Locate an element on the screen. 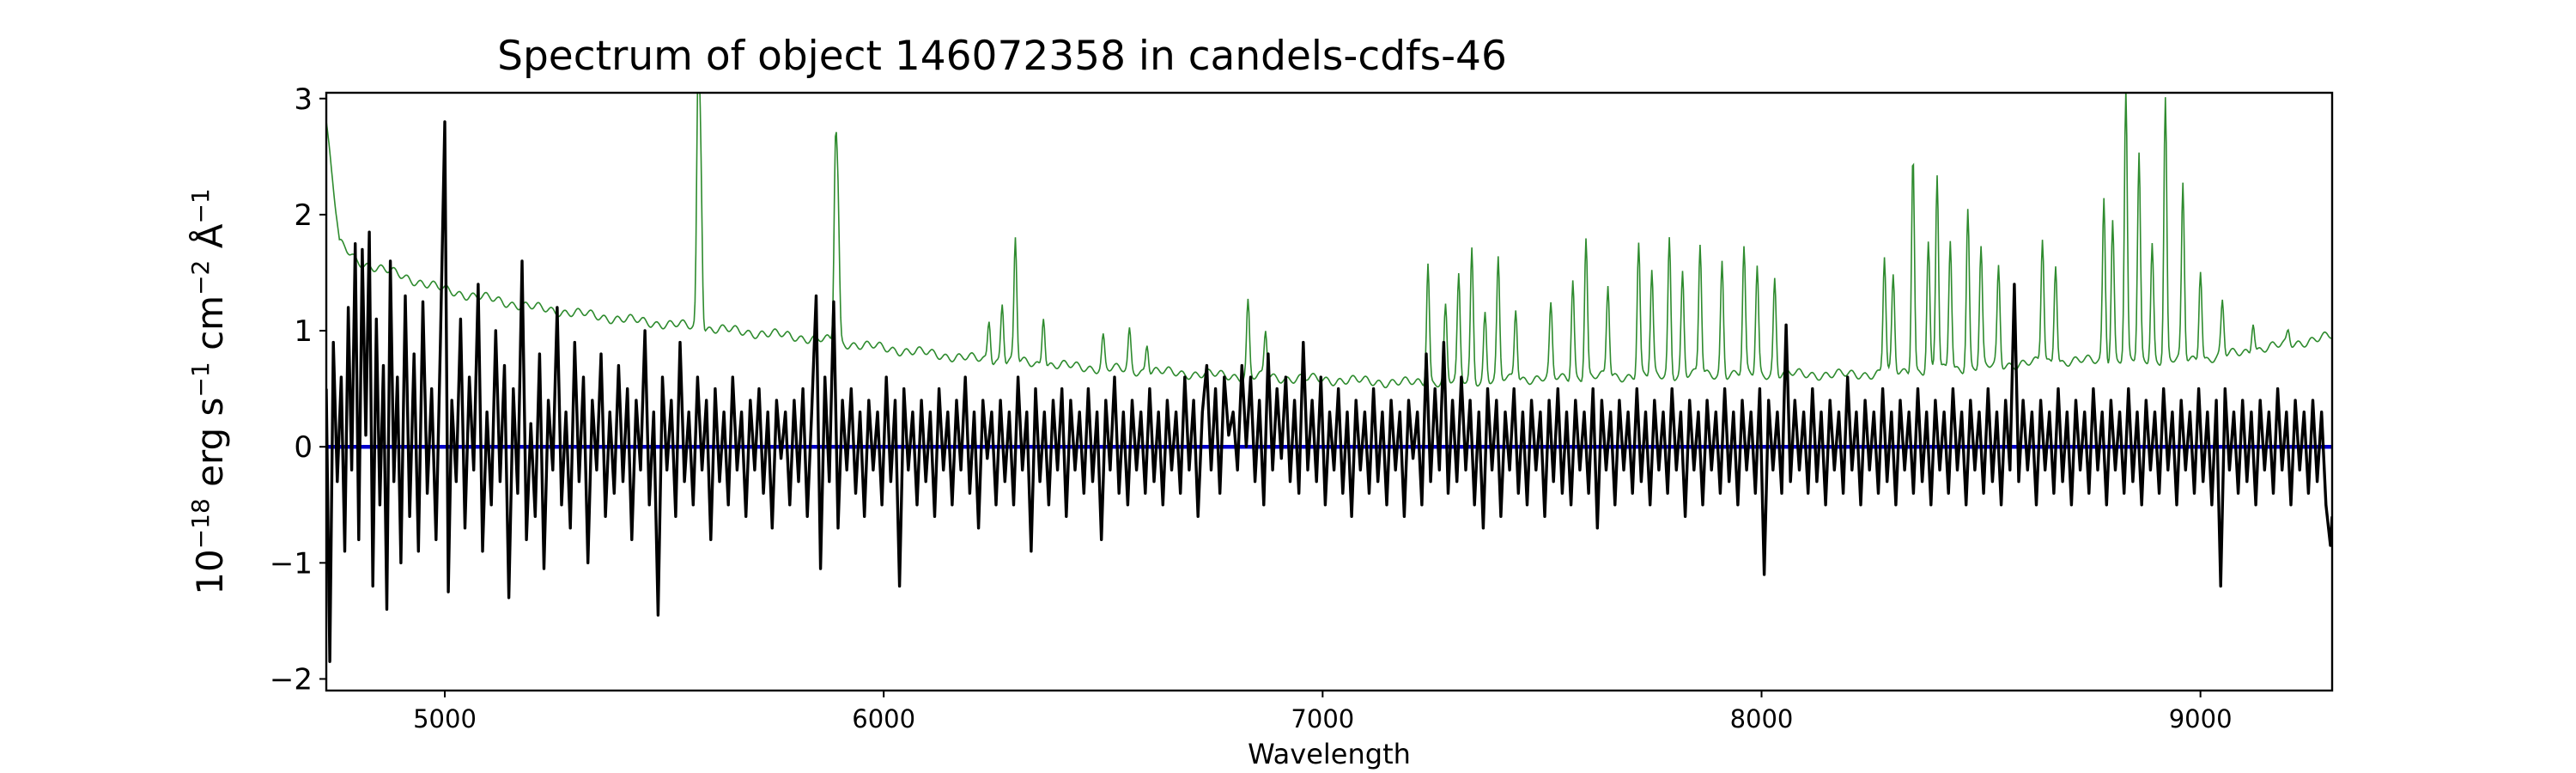 Image resolution: width=2576 pixels, height=773 pixels. y-tick-label: −2 is located at coordinates (291, 679).